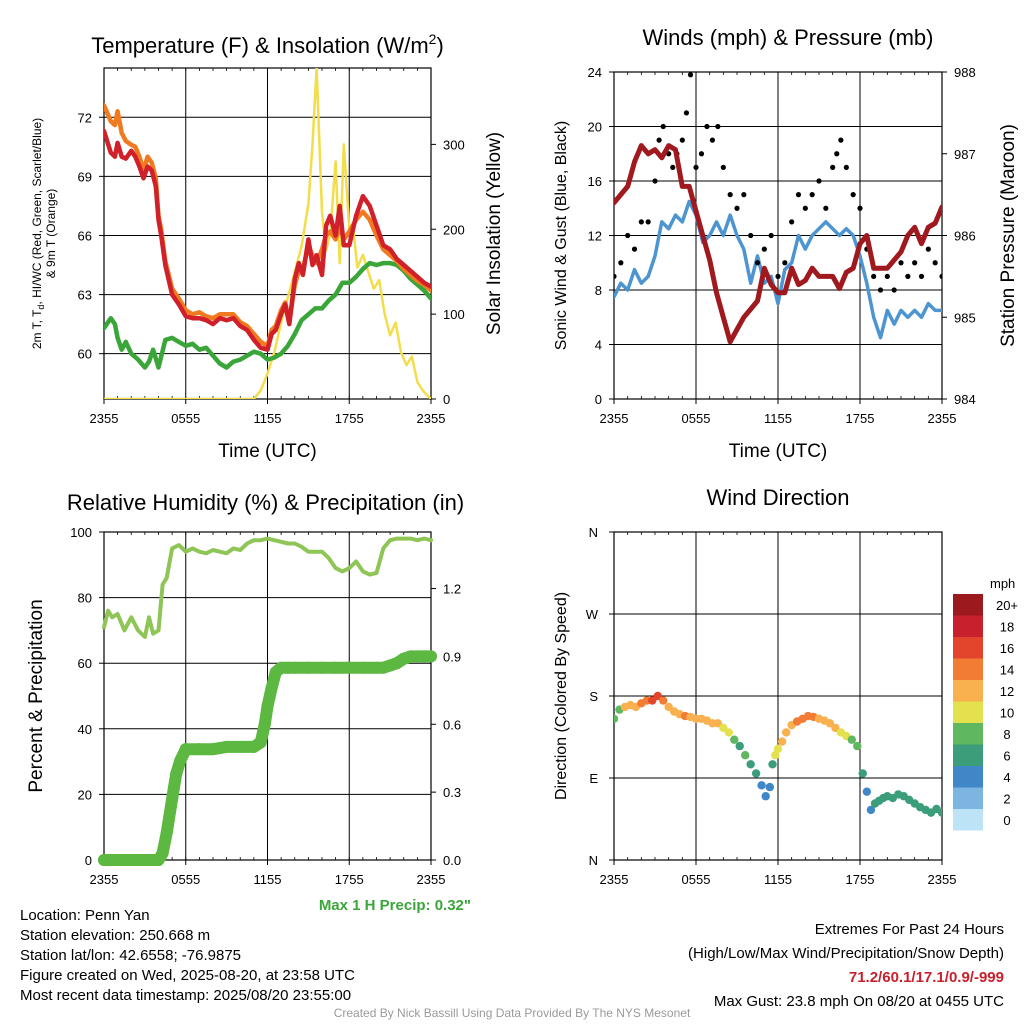 The width and height of the screenshot is (1024, 1024). What do you see at coordinates (85, 915) in the screenshot?
I see `footer-location: Location: Penn Yan` at bounding box center [85, 915].